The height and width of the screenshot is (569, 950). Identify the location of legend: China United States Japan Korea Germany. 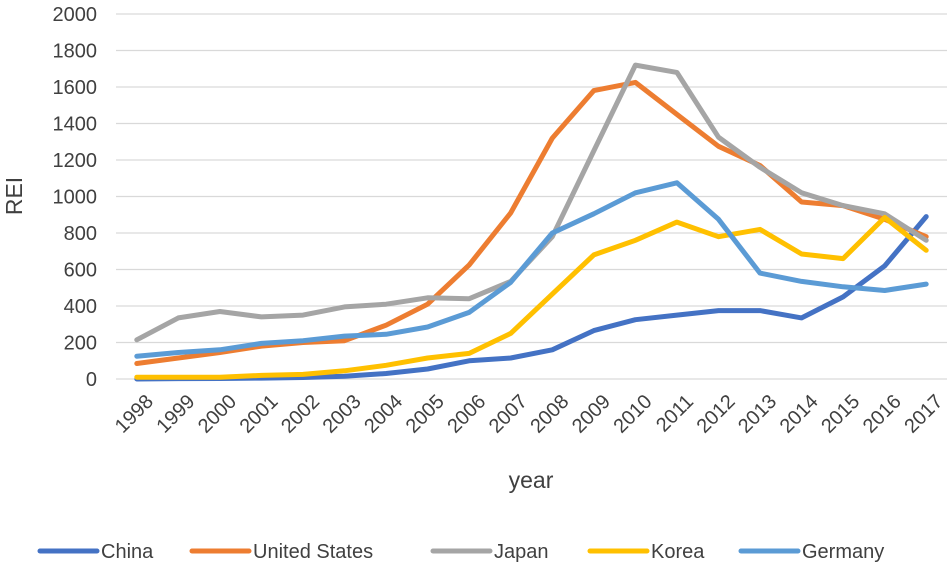
(460, 552).